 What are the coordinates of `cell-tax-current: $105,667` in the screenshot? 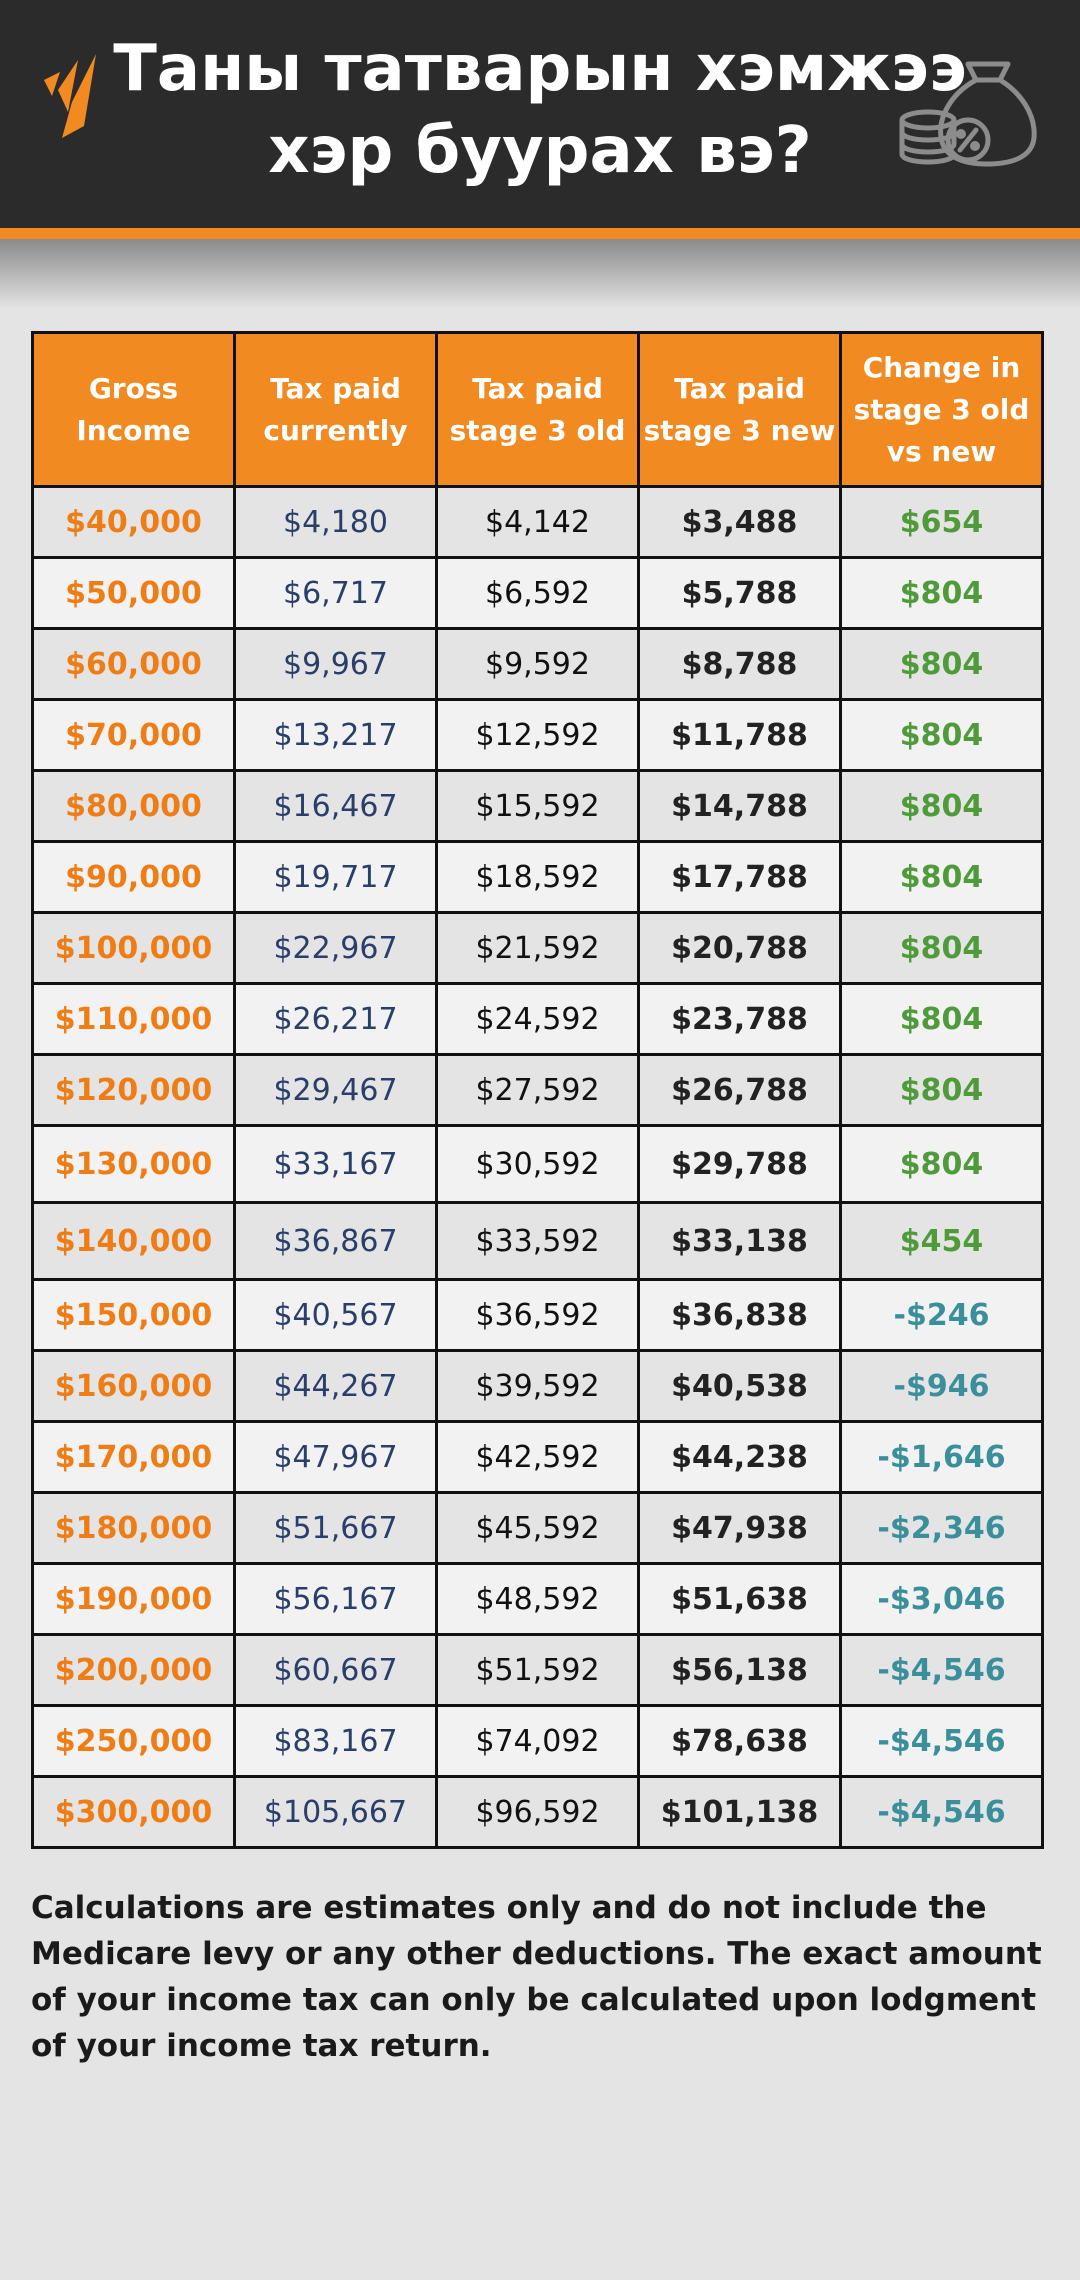 It's located at (335, 1812).